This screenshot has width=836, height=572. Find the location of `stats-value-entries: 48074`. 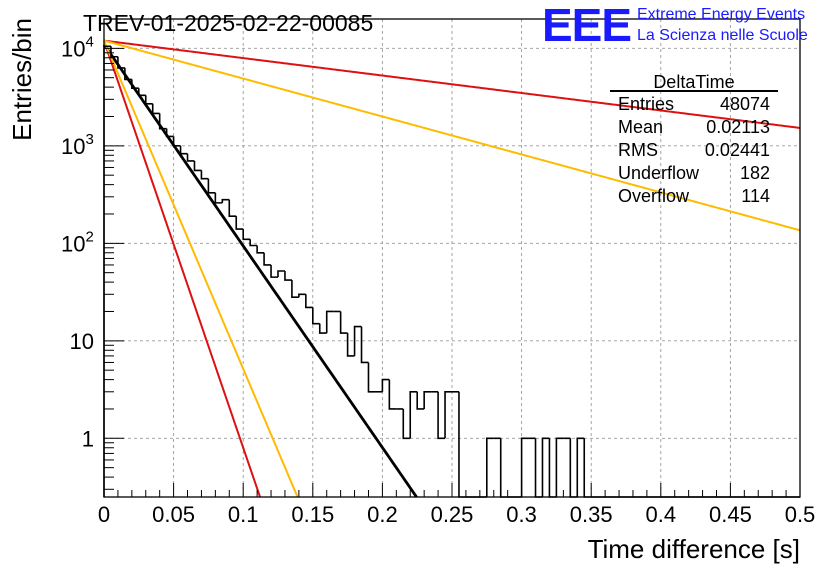

stats-value-entries: 48074 is located at coordinates (745, 104).